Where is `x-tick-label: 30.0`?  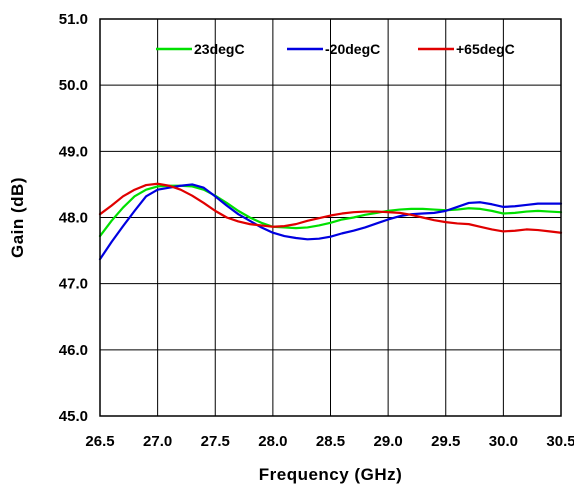
x-tick-label: 30.0 is located at coordinates (503, 441).